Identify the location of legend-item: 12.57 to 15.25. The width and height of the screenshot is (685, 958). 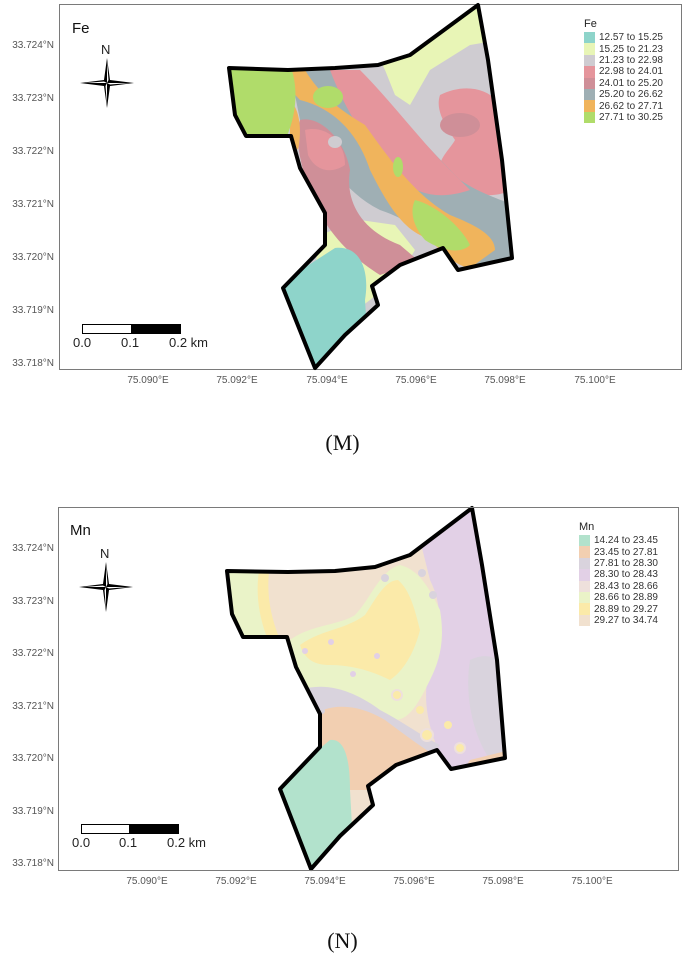
(623, 38).